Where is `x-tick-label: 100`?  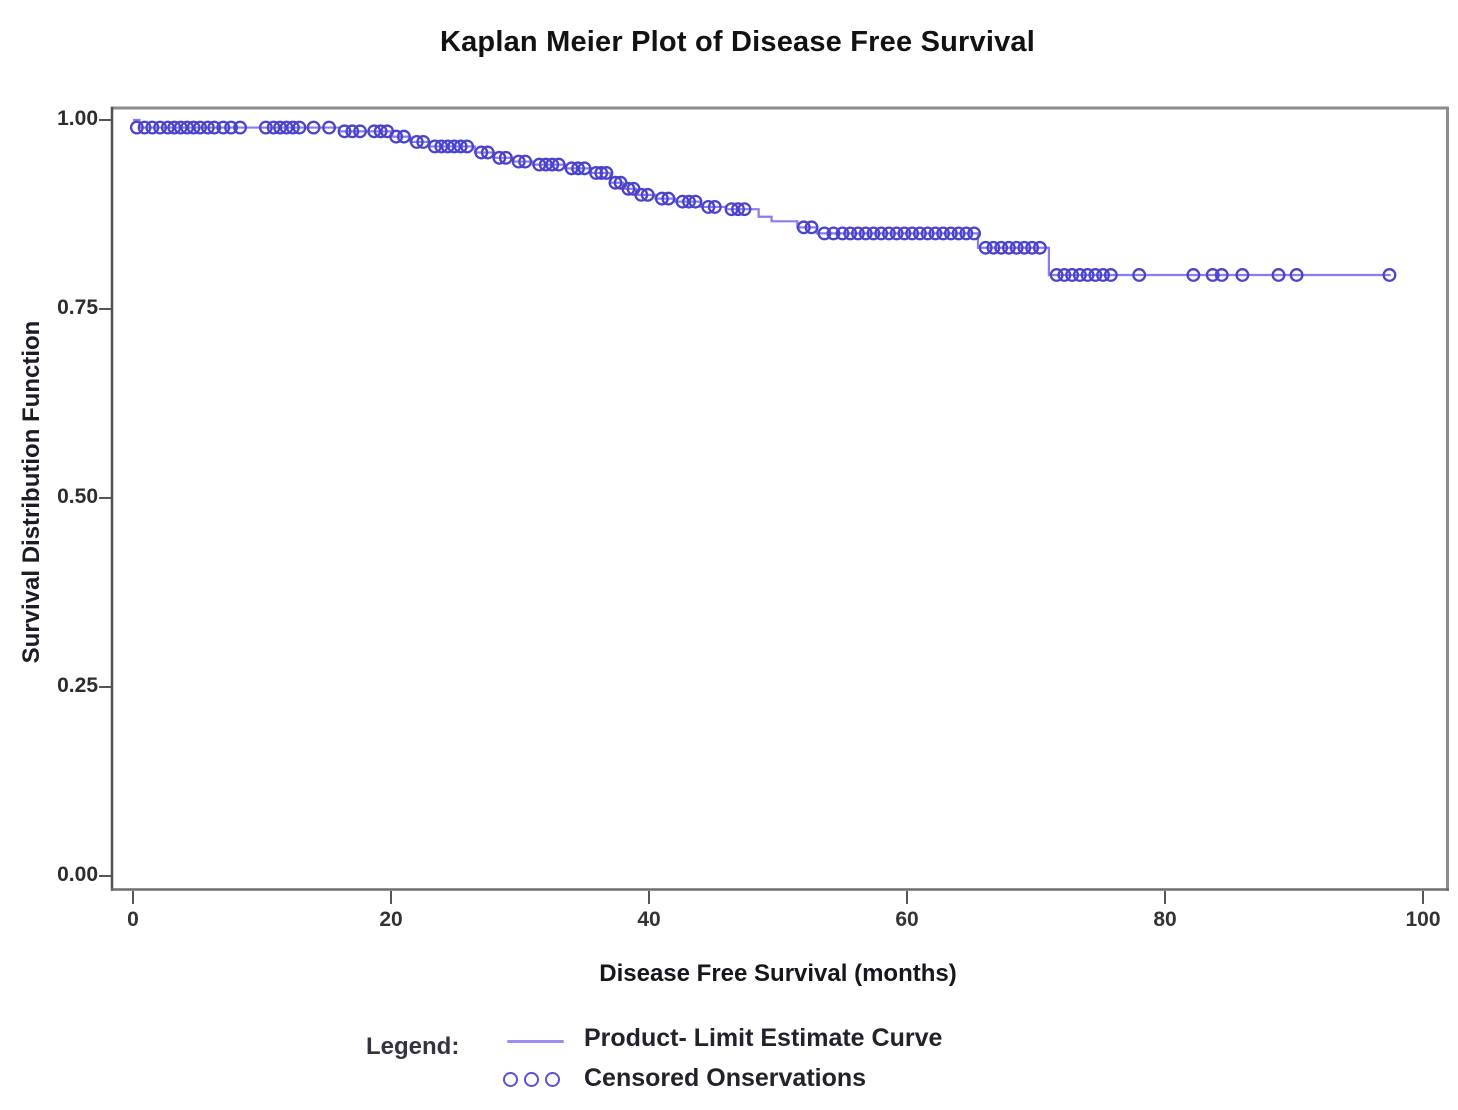 x-tick-label: 100 is located at coordinates (1423, 919).